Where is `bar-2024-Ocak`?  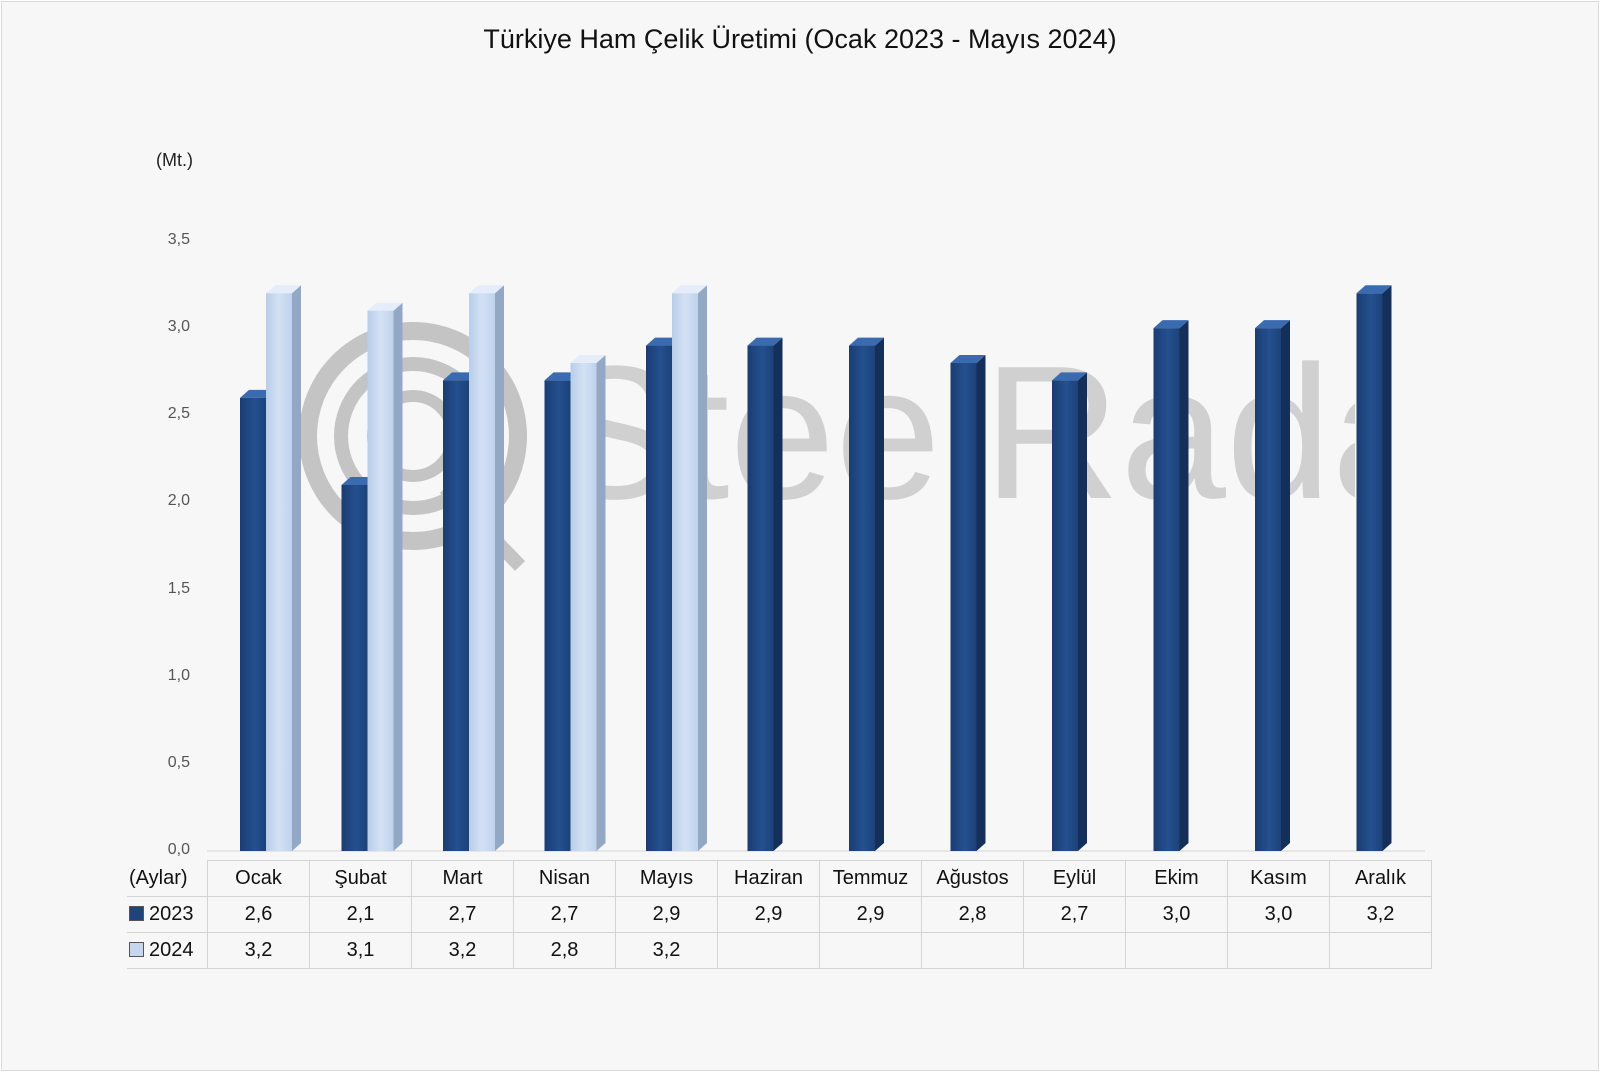 bar-2024-Ocak is located at coordinates (283, 568).